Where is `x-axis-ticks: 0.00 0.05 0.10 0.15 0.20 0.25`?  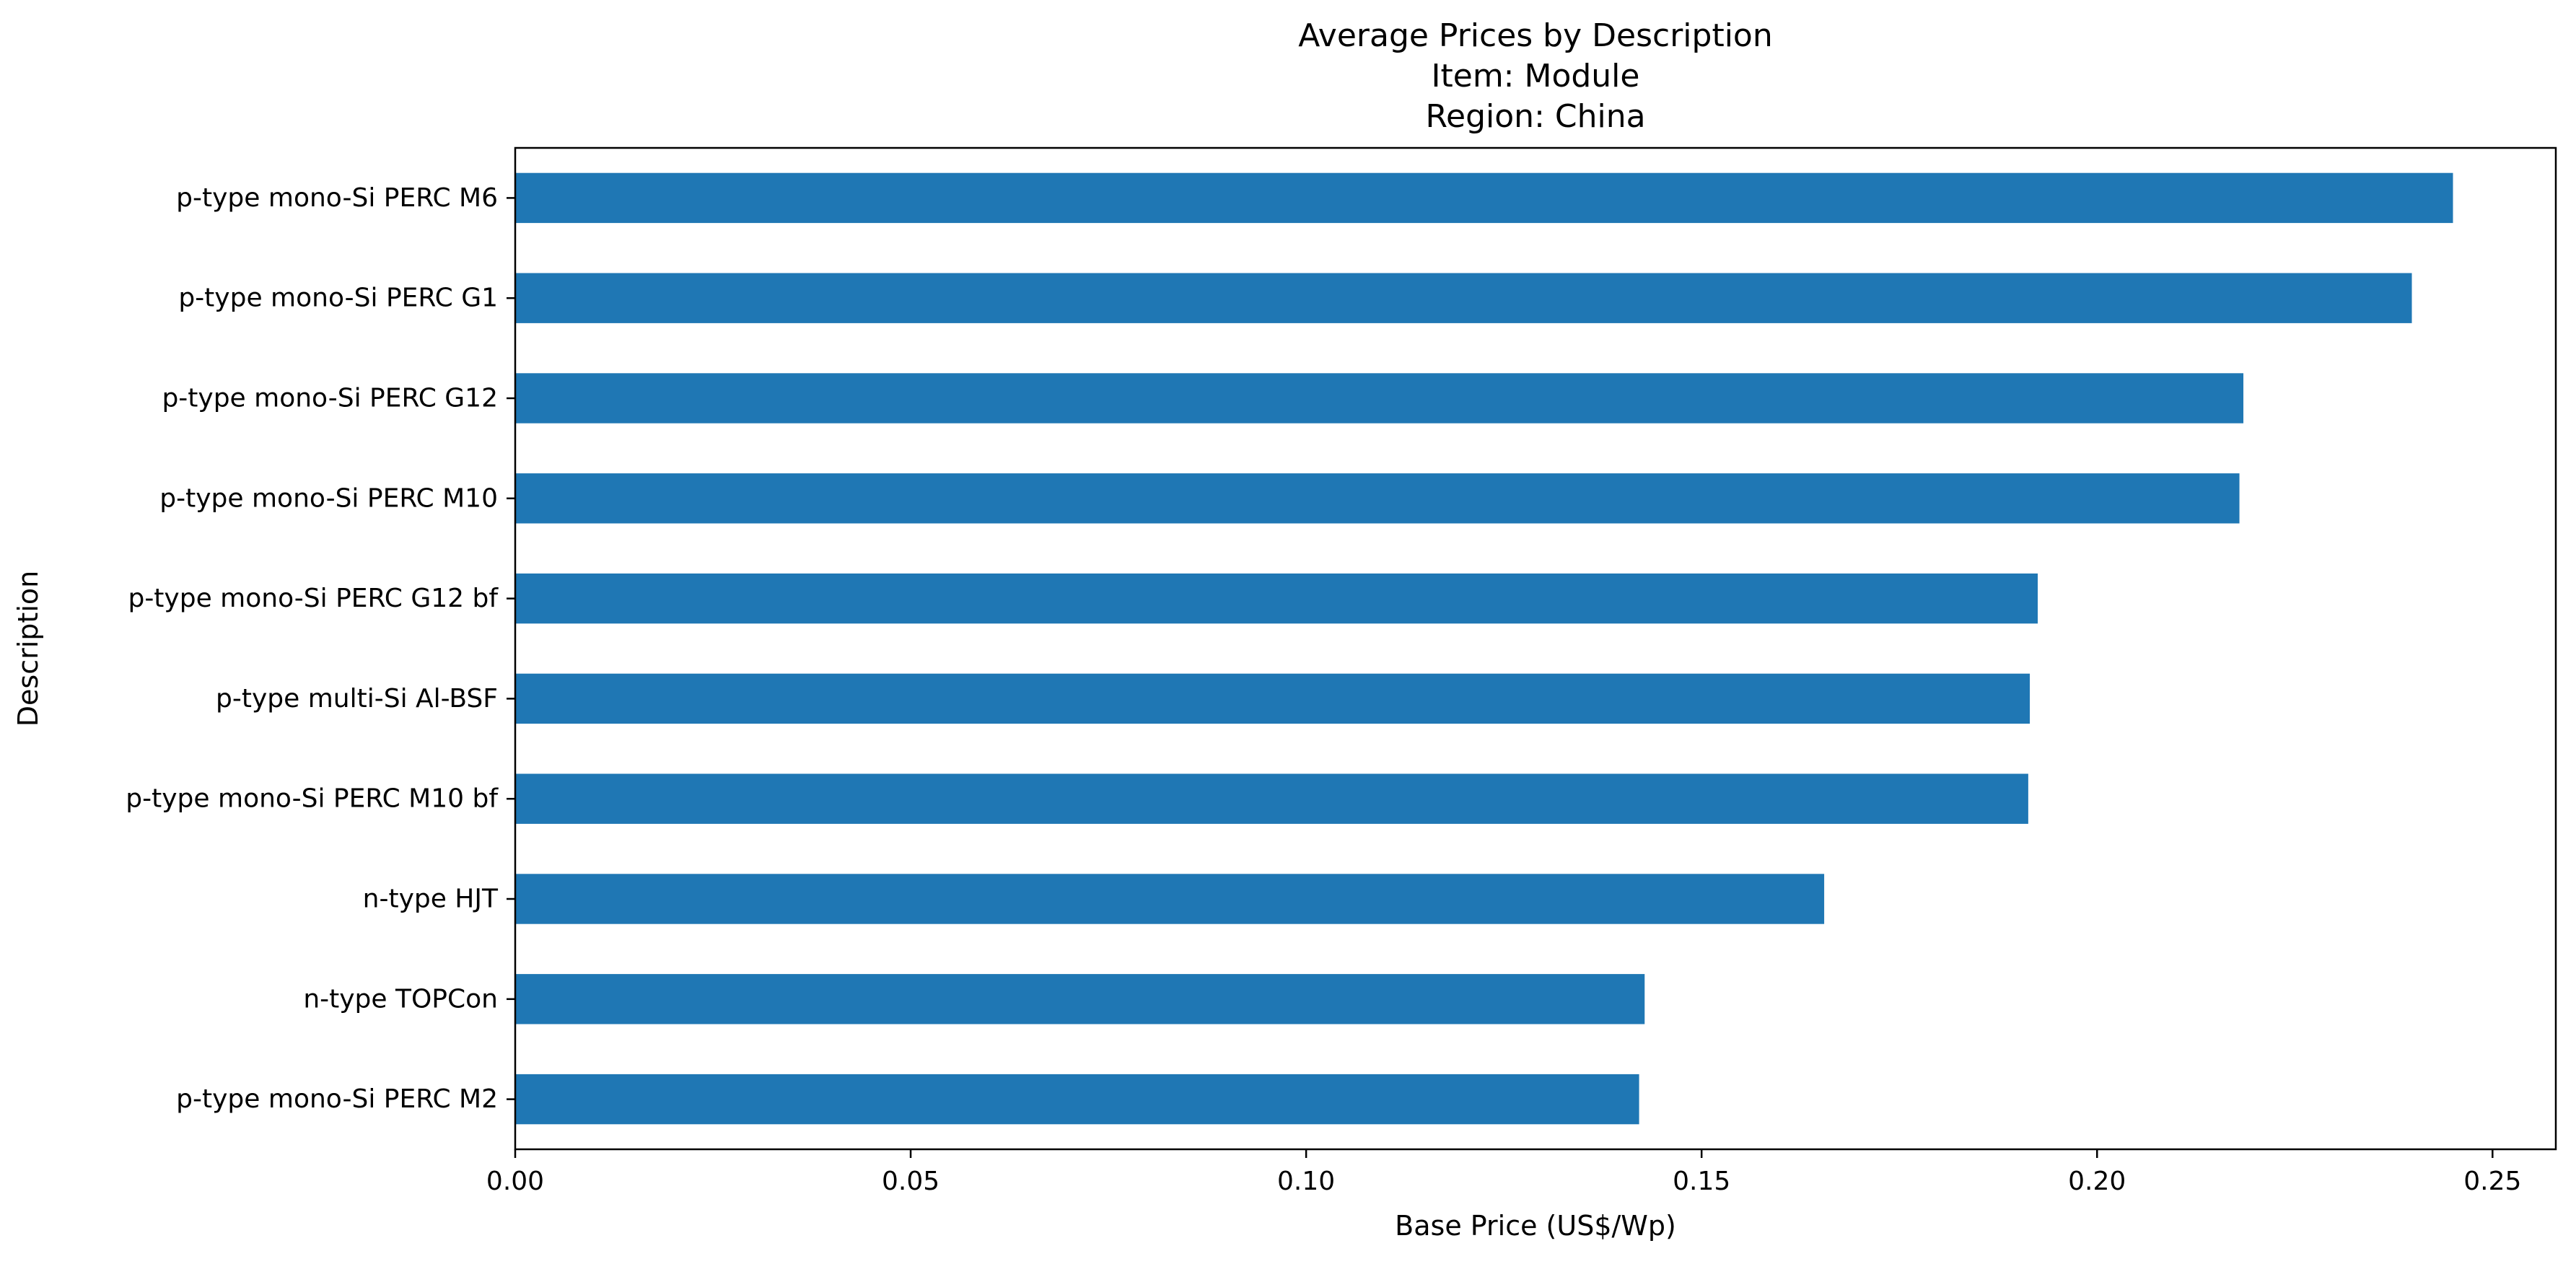
x-axis-ticks: 0.00 0.05 0.10 0.15 0.20 0.25 is located at coordinates (1503, 1172).